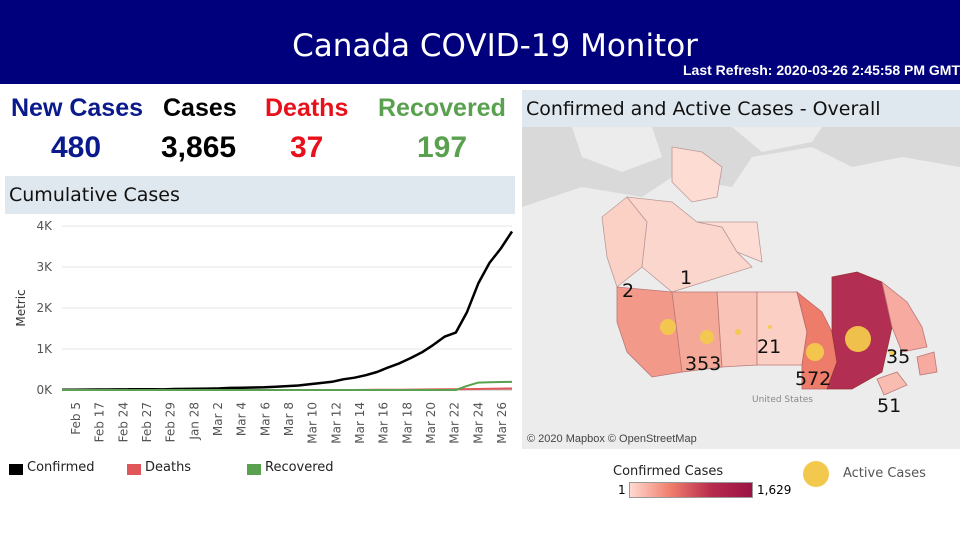 Image resolution: width=960 pixels, height=537 pixels. What do you see at coordinates (134, 469) in the screenshot?
I see `legend-deaths-swatch` at bounding box center [134, 469].